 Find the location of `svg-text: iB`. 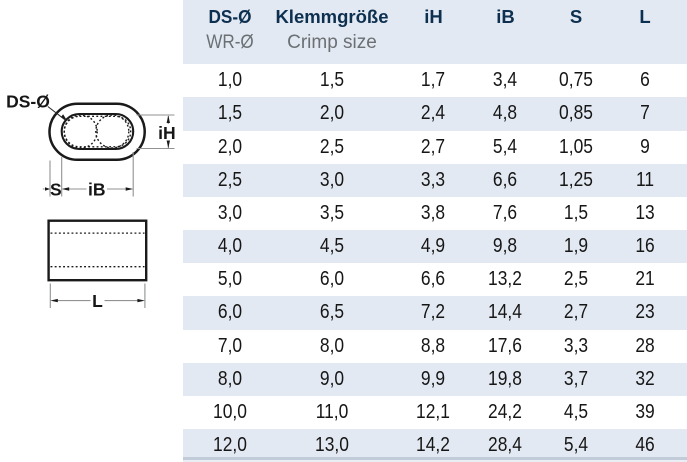

svg-text: iB is located at coordinates (97, 189).